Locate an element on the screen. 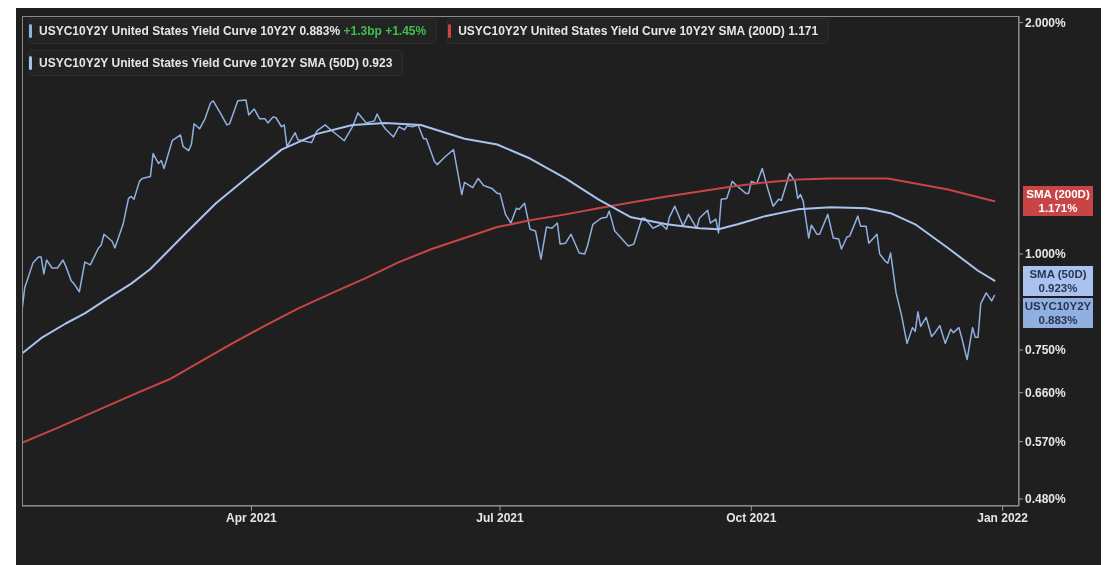 Image resolution: width=1109 pixels, height=565 pixels. text: USYC10Y2Y United States Yield Curve 10Y2Y 0.883% +1.3bp +1.45% is located at coordinates (233, 31).